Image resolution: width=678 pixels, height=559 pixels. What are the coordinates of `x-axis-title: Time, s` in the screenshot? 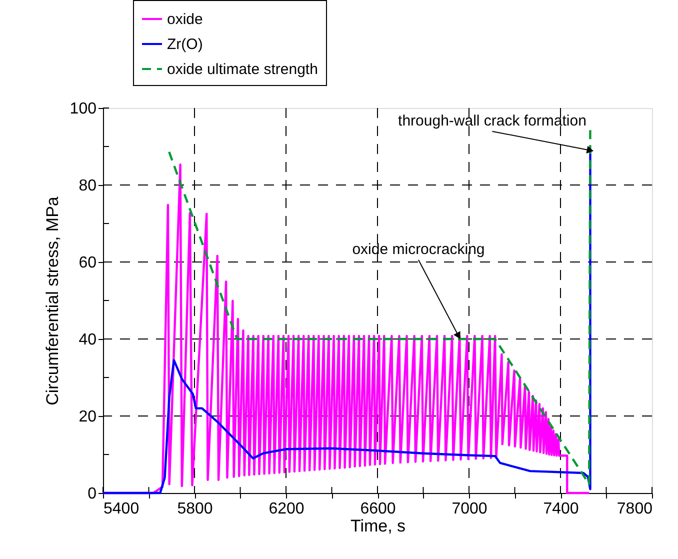 It's located at (378, 526).